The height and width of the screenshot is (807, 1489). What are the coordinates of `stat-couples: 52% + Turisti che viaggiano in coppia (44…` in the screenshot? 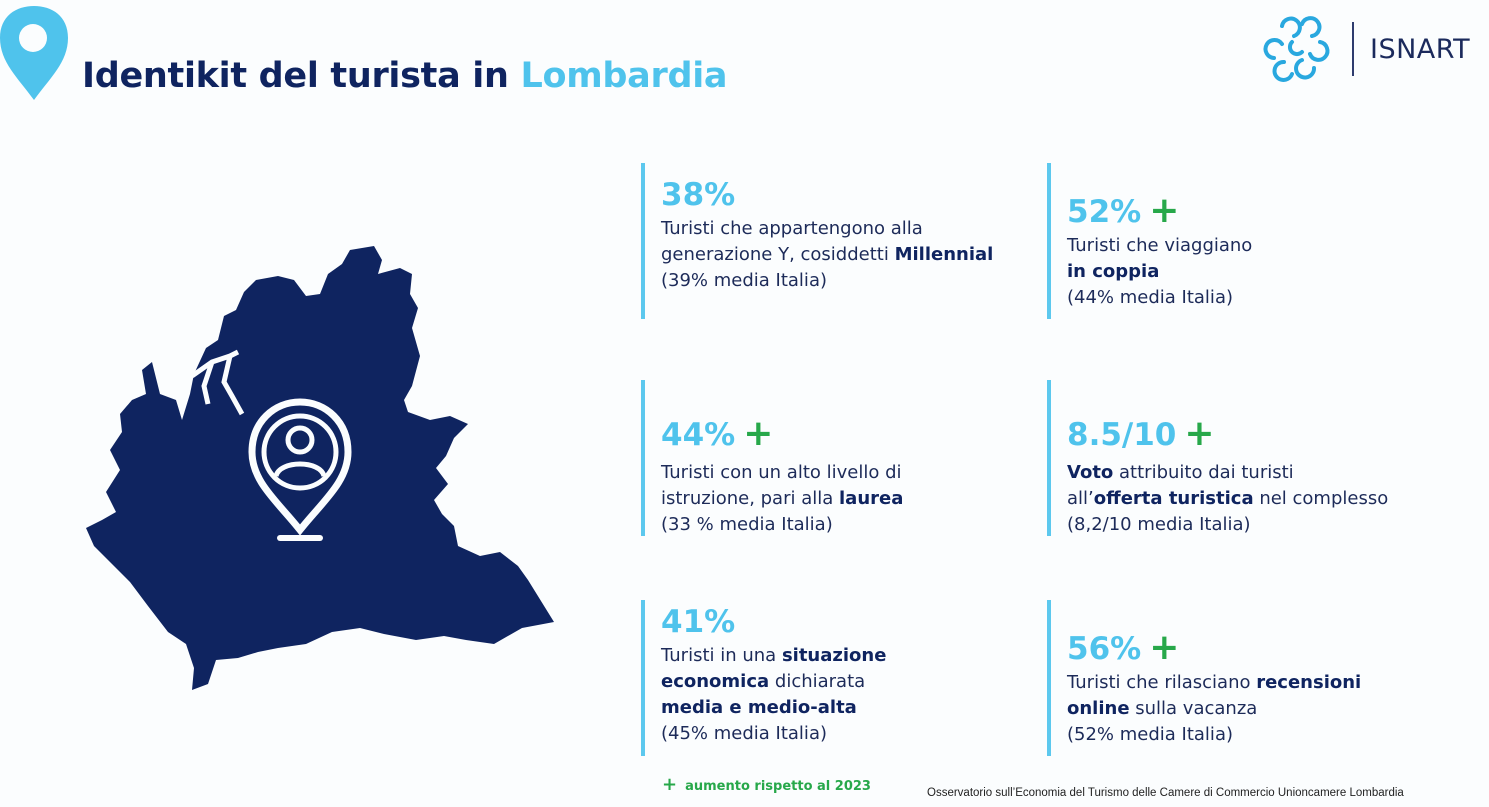 It's located at (1227, 241).